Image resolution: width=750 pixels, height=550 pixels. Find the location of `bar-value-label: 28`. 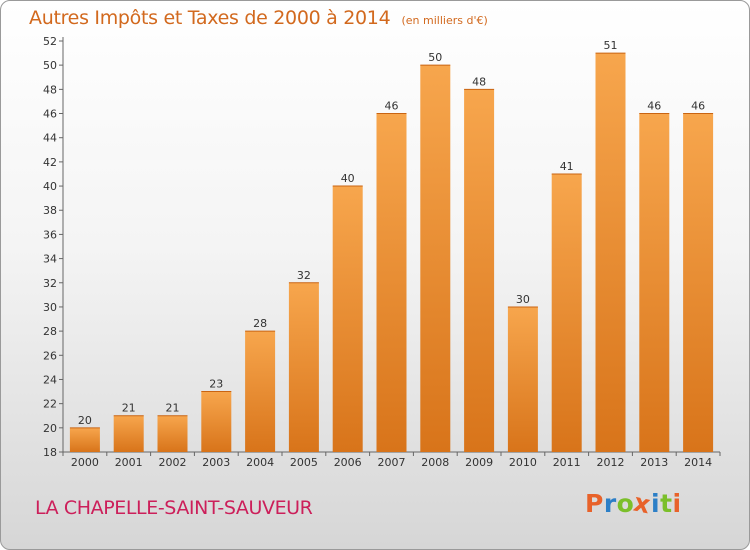

bar-value-label: 28 is located at coordinates (260, 323).